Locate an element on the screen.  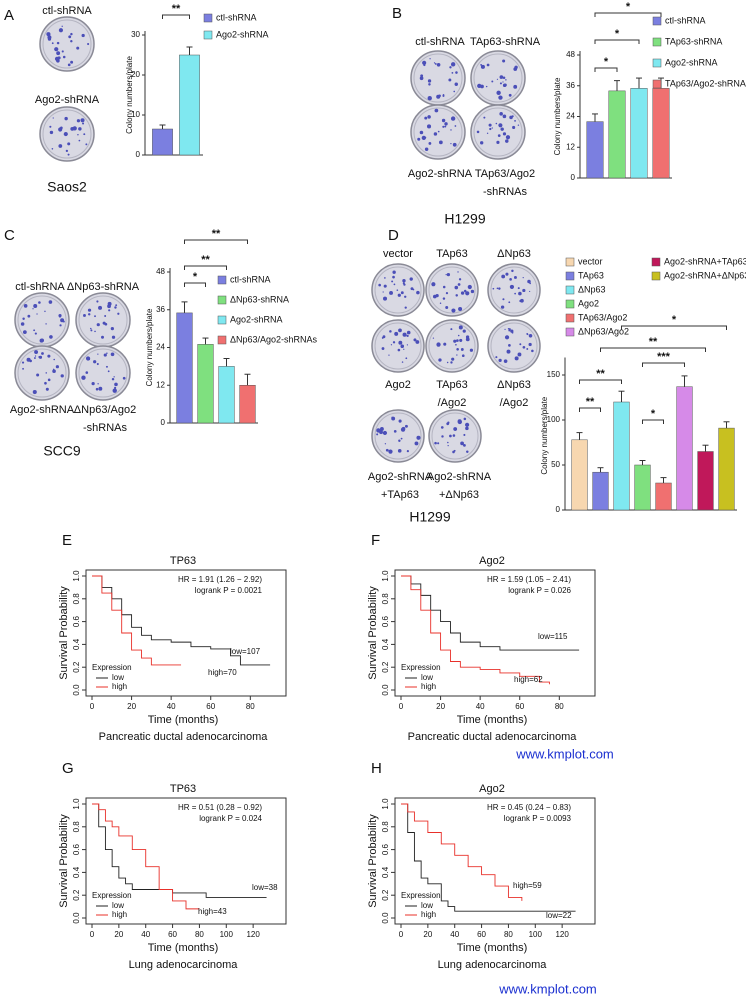
series-label: low=22 is located at coordinates (559, 915).